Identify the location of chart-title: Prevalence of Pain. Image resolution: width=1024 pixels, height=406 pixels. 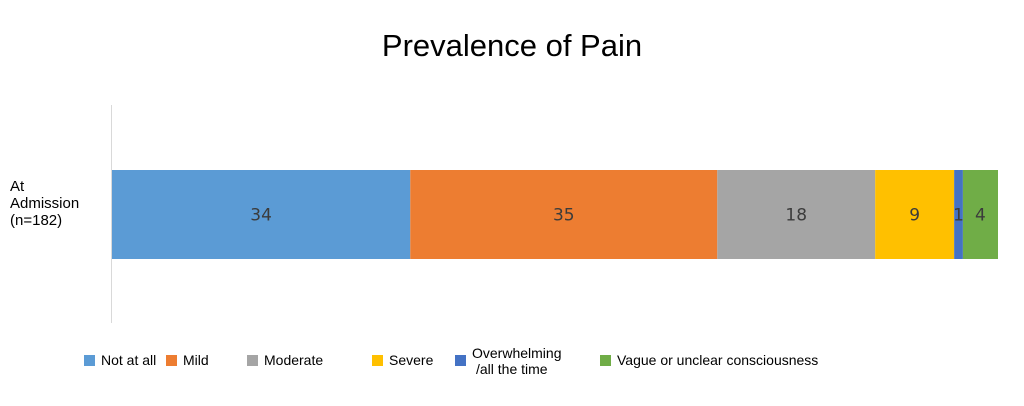
(512, 45).